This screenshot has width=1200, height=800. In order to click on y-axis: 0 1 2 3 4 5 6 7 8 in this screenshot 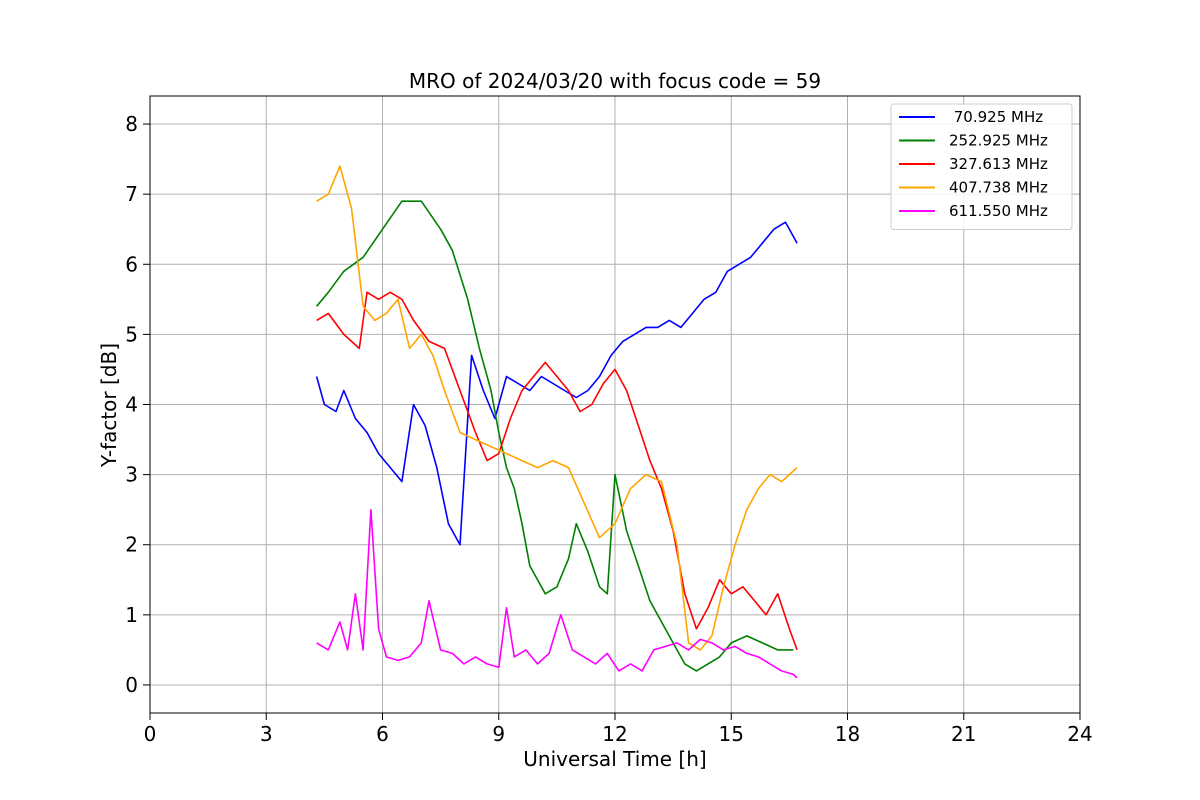, I will do `click(137, 404)`.